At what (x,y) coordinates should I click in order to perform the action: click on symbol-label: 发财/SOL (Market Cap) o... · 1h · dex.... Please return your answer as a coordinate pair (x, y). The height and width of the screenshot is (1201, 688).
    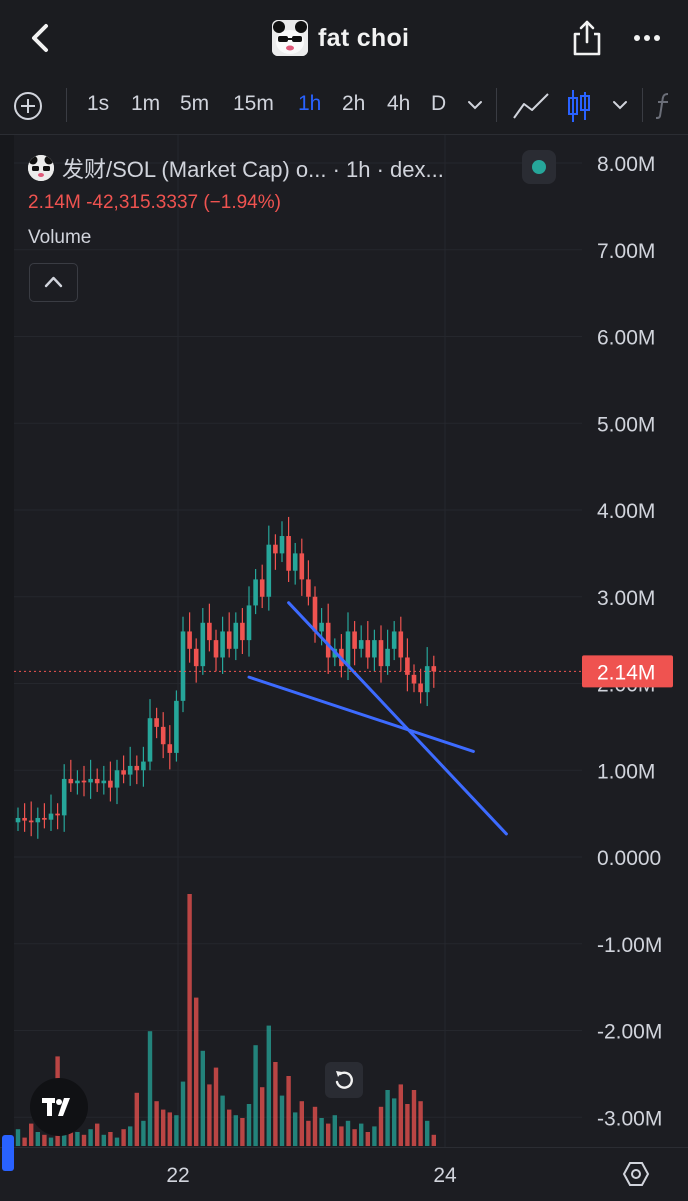
    Looking at the image, I should click on (253, 169).